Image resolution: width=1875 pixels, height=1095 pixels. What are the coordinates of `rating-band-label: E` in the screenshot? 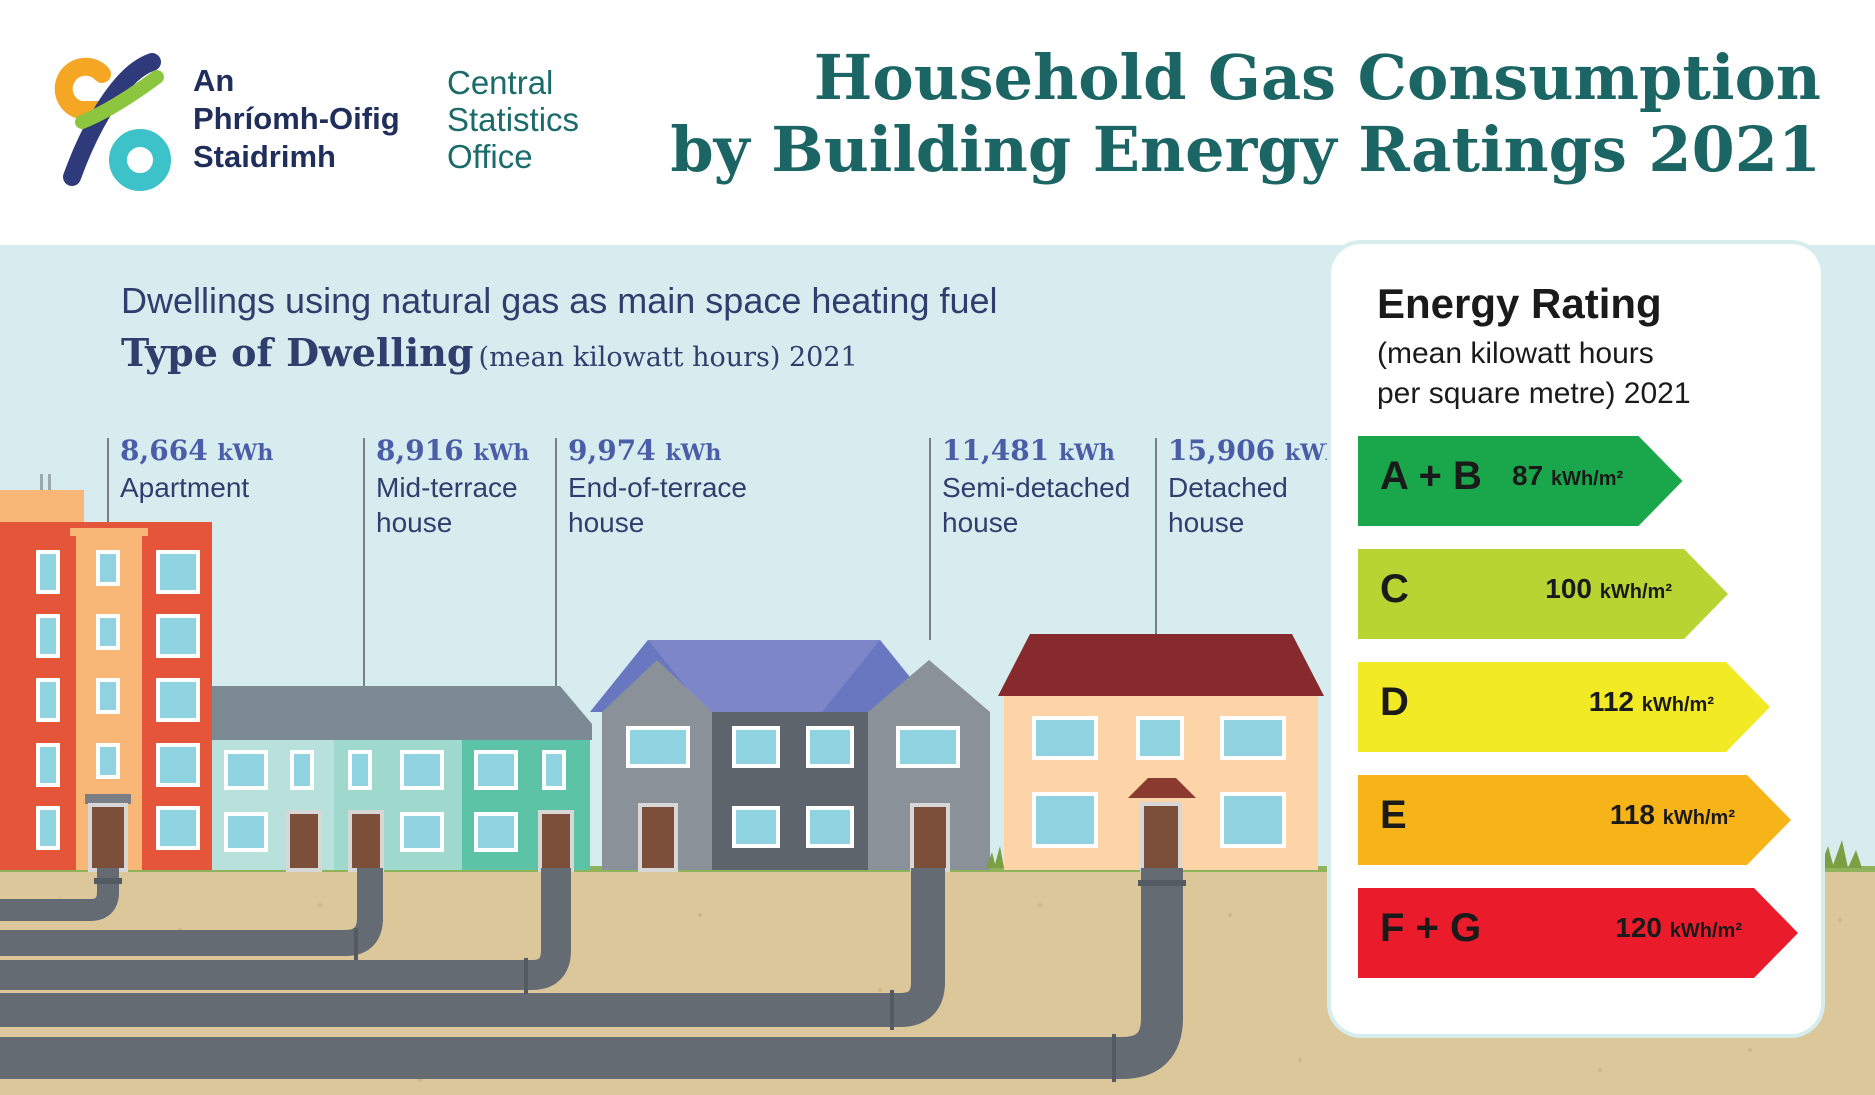 It's located at (1393, 815).